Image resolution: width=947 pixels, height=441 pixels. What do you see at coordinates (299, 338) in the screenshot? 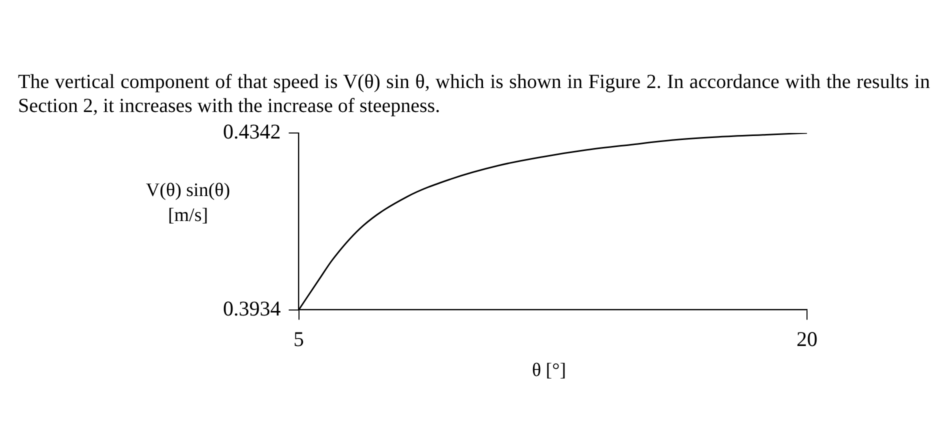
I see `x-tick-label: 5` at bounding box center [299, 338].